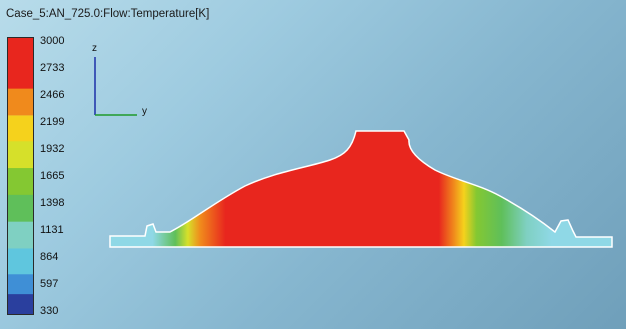 This screenshot has height=329, width=626. I want to click on legend-tick: 597, so click(49, 284).